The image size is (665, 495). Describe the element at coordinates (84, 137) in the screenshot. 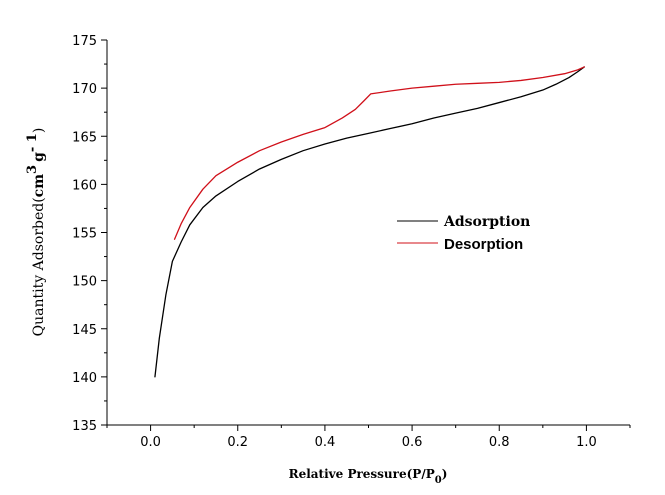

I see `y-tick-label: 165` at that location.